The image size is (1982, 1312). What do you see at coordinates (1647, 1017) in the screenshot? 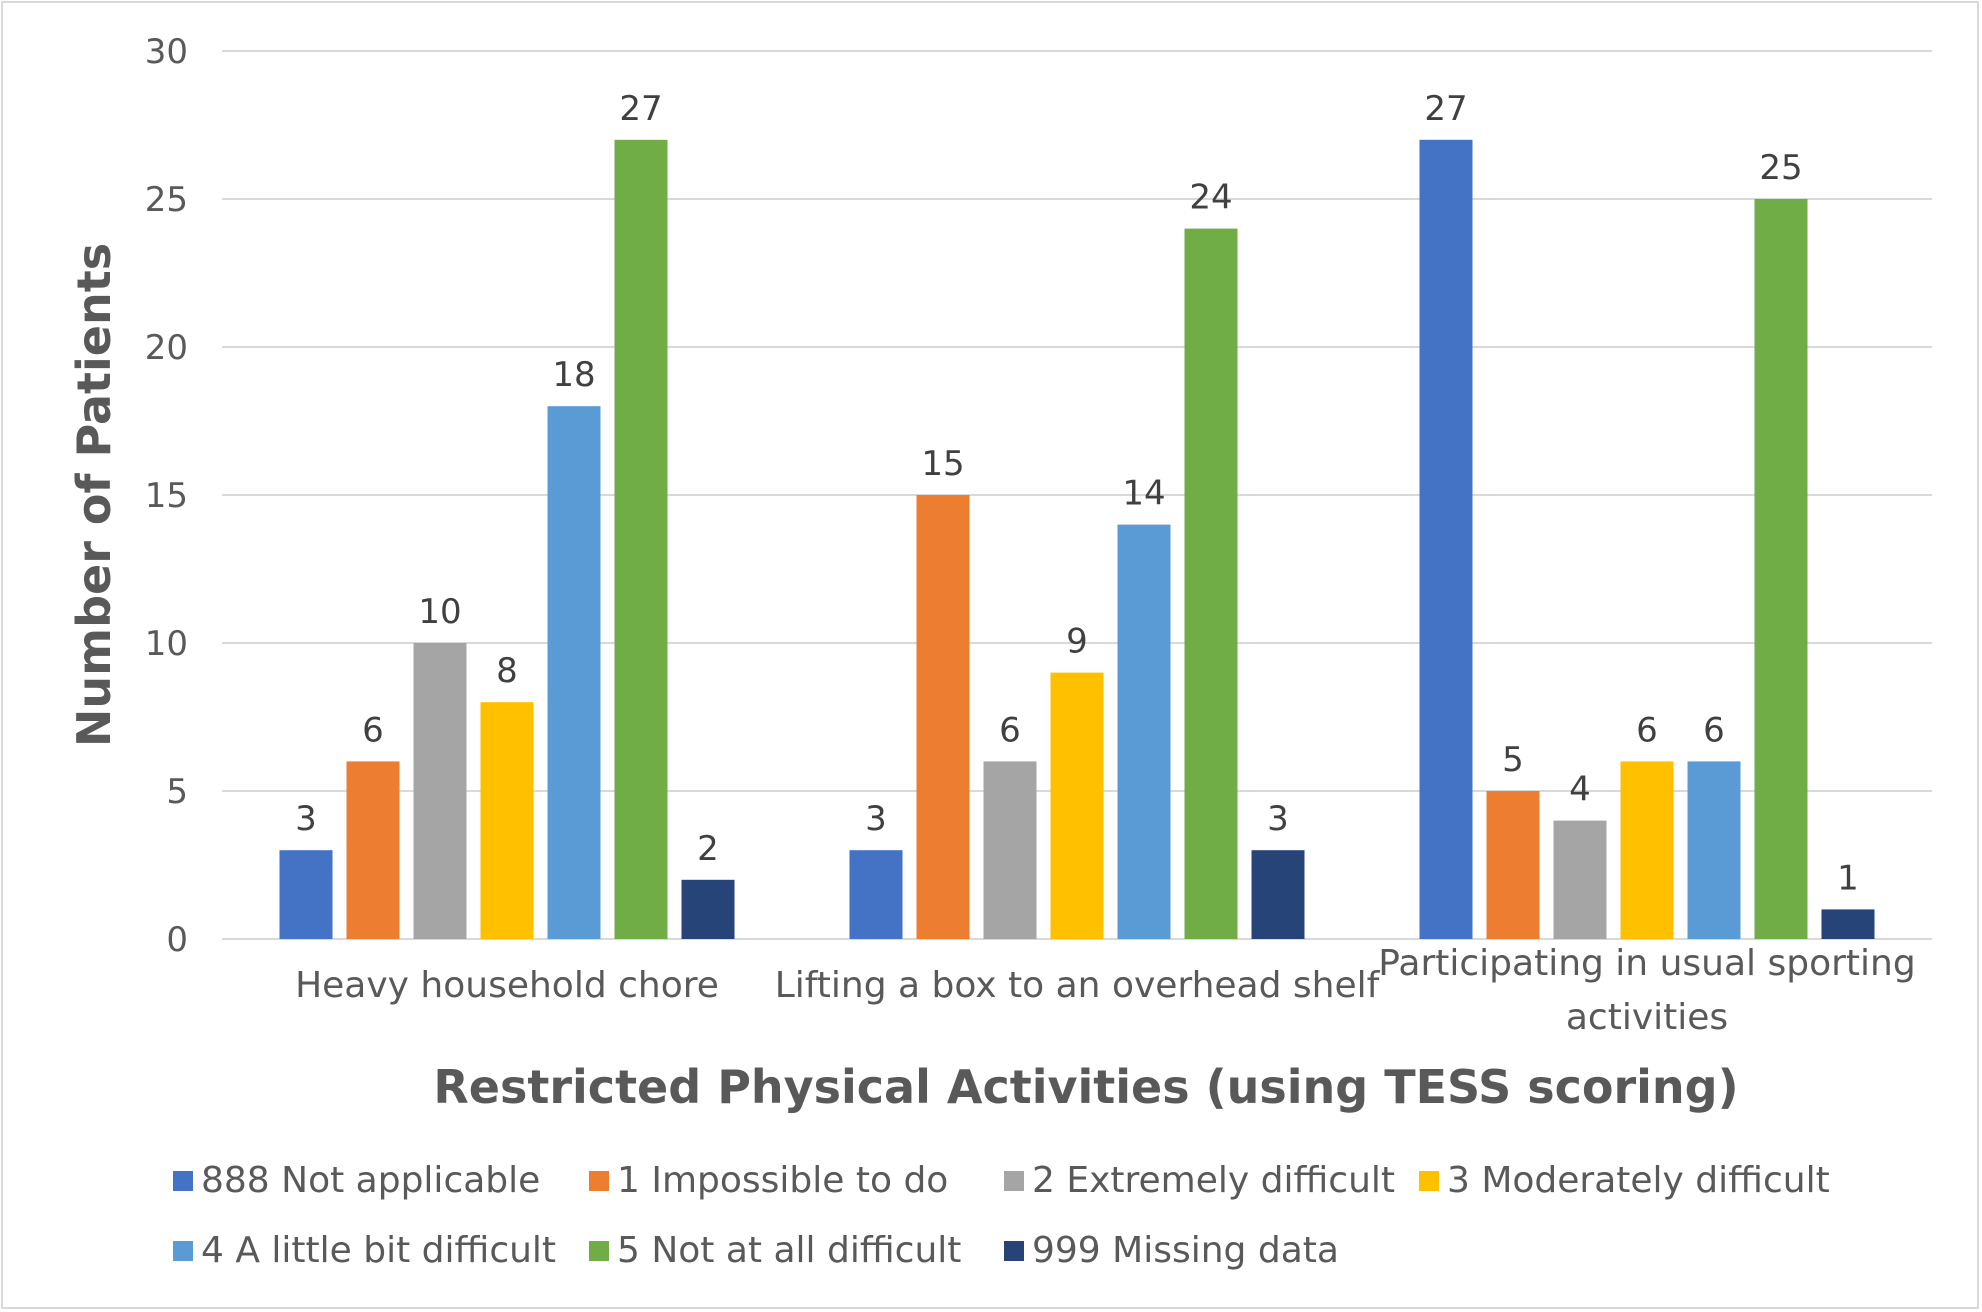
I see `x-category-label: activities` at bounding box center [1647, 1017].